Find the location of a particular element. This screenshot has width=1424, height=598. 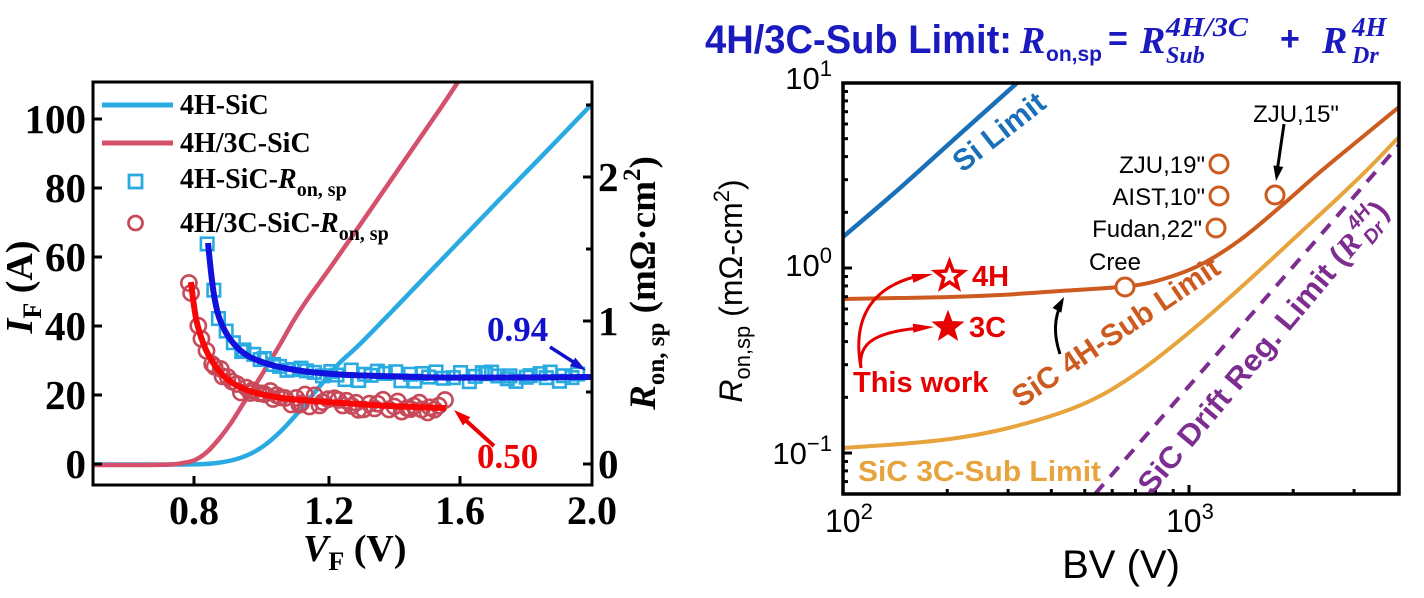

svg-text: 4H/3C-SiC is located at coordinates (245, 143).